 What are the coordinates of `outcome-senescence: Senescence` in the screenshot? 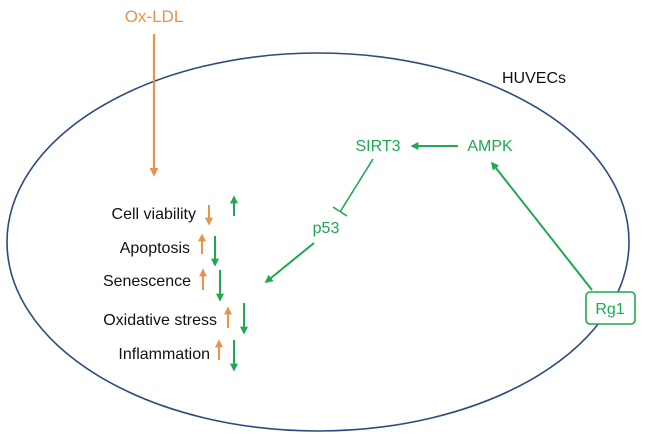 It's located at (147, 281).